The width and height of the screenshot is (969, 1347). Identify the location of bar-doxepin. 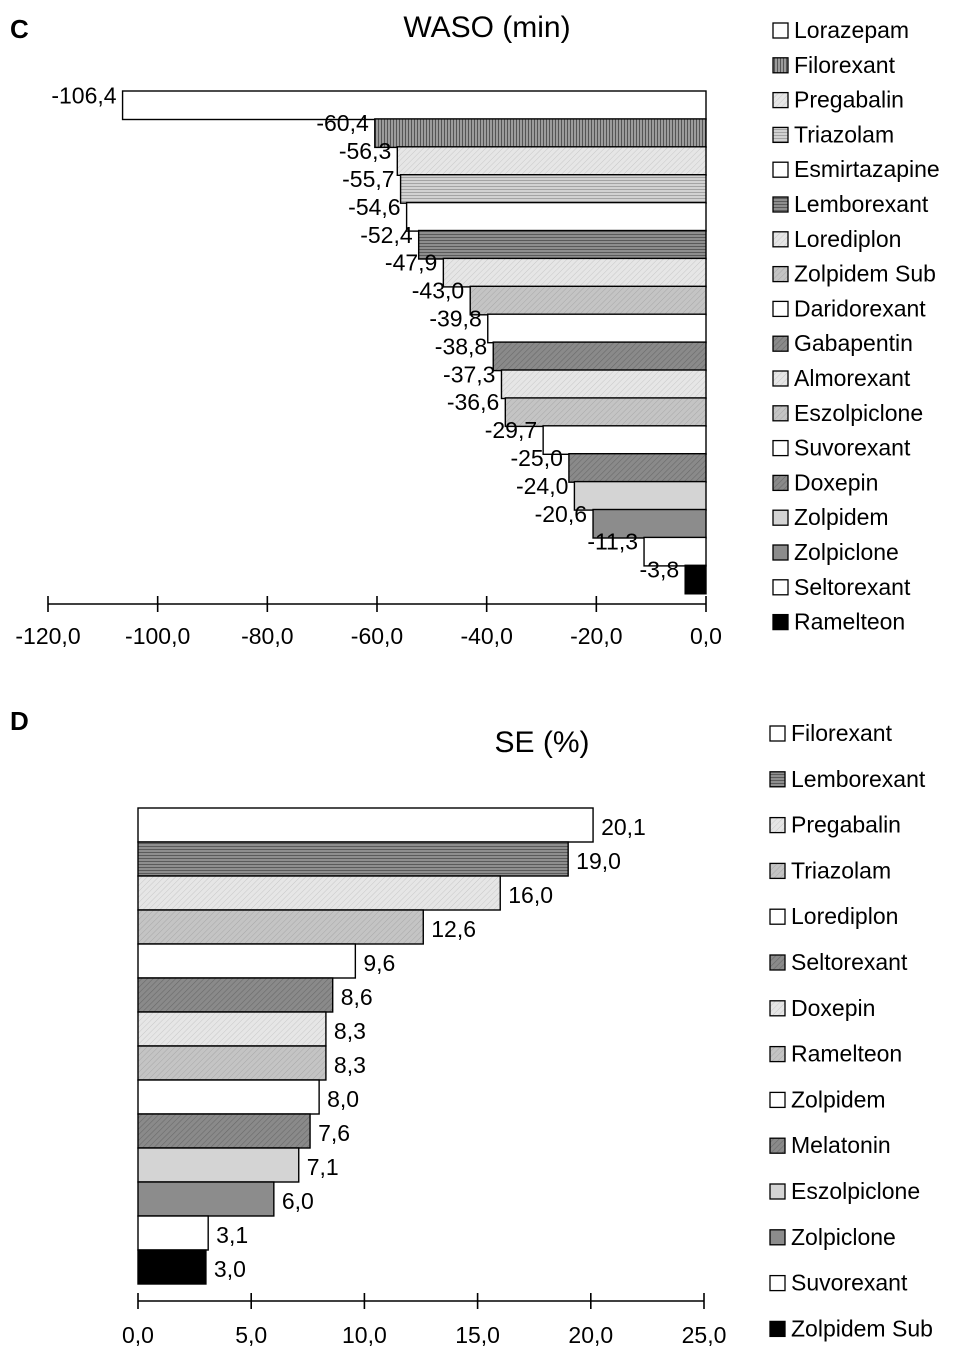
(232, 1029).